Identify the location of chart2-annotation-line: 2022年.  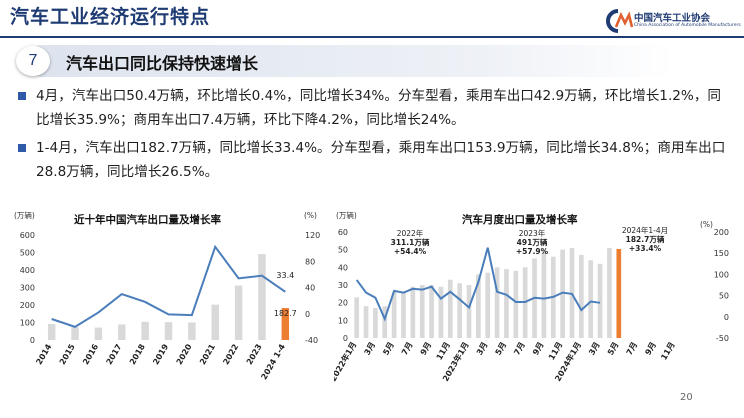
(410, 233).